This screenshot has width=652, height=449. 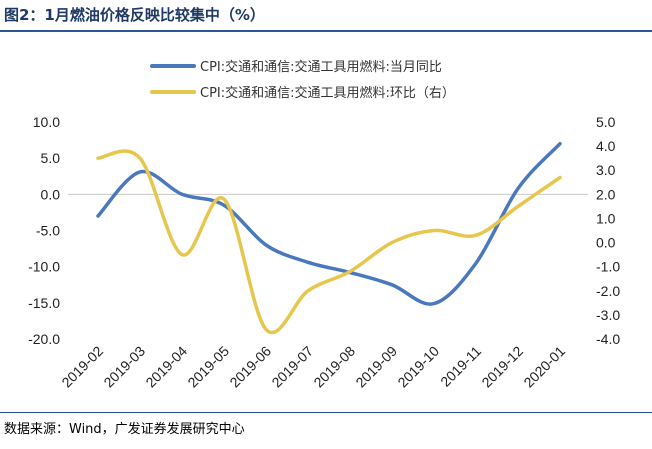 What do you see at coordinates (418, 367) in the screenshot?
I see `x-tick-label: 2019-10` at bounding box center [418, 367].